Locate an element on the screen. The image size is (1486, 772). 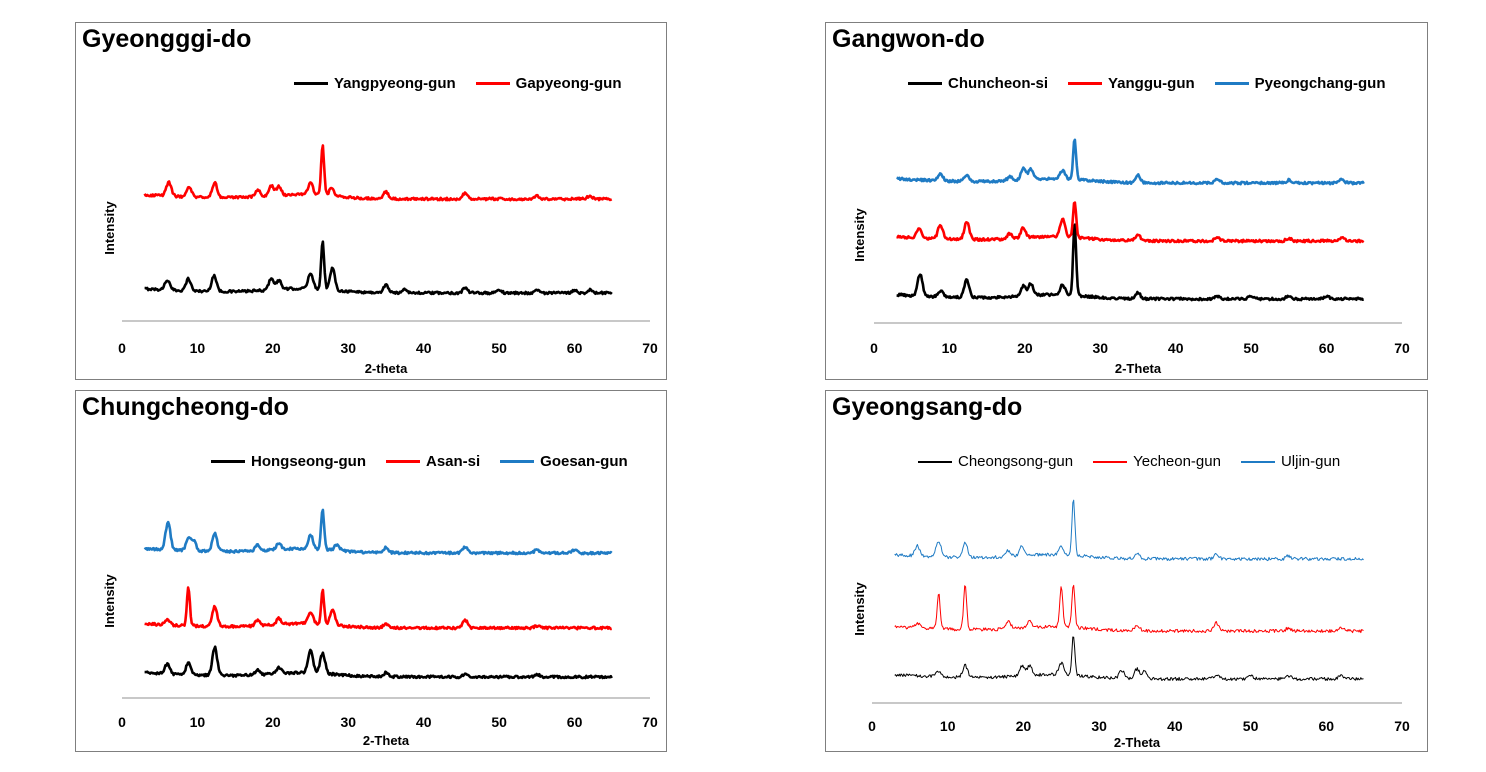
series-line-goesan-gun is located at coordinates (378, 532).